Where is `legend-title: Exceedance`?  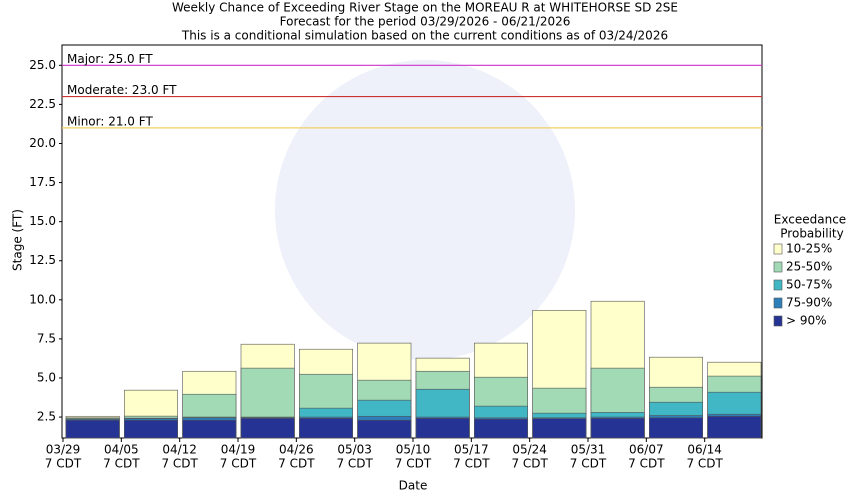 legend-title: Exceedance is located at coordinates (810, 220).